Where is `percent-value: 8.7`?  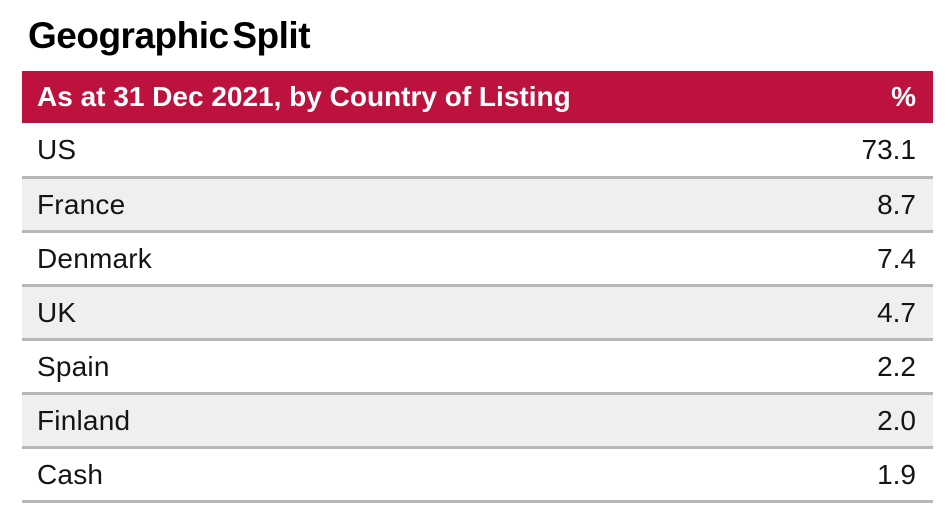 percent-value: 8.7 is located at coordinates (896, 204).